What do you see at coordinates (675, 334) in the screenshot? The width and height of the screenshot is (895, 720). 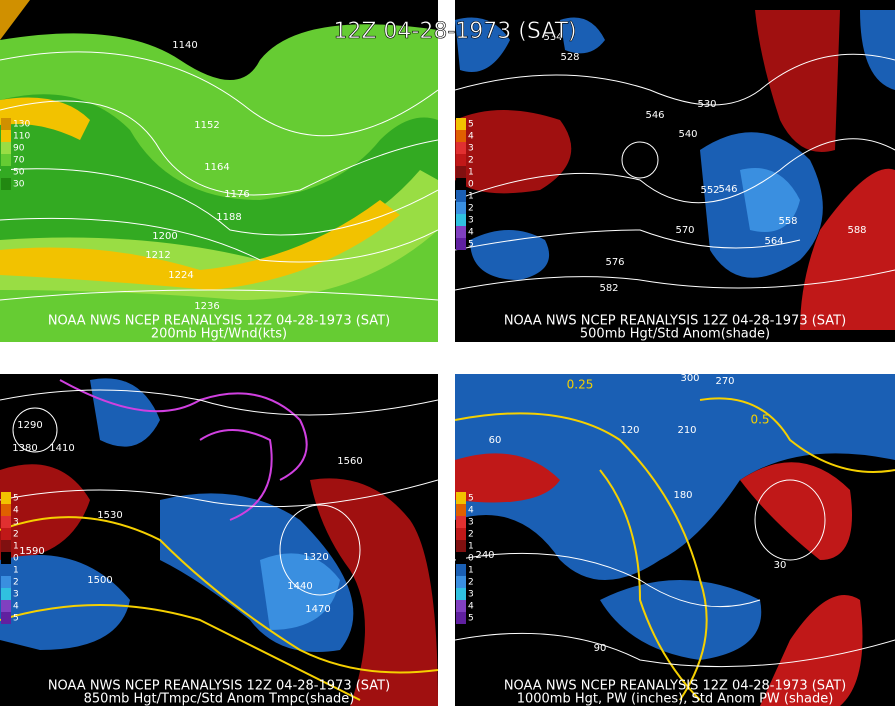 I see `panel-caption: 500mb Hgt/Std Anom(shade)` at bounding box center [675, 334].